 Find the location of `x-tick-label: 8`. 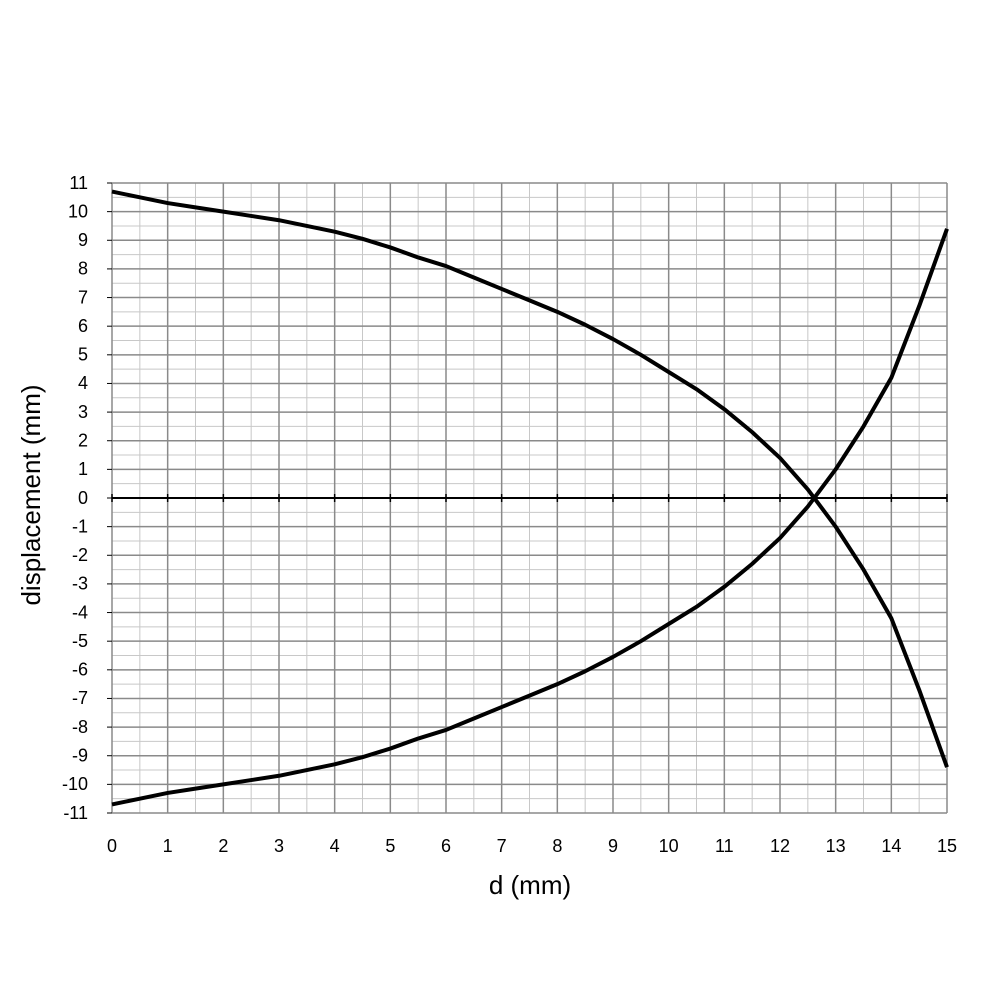

x-tick-label: 8 is located at coordinates (557, 846).